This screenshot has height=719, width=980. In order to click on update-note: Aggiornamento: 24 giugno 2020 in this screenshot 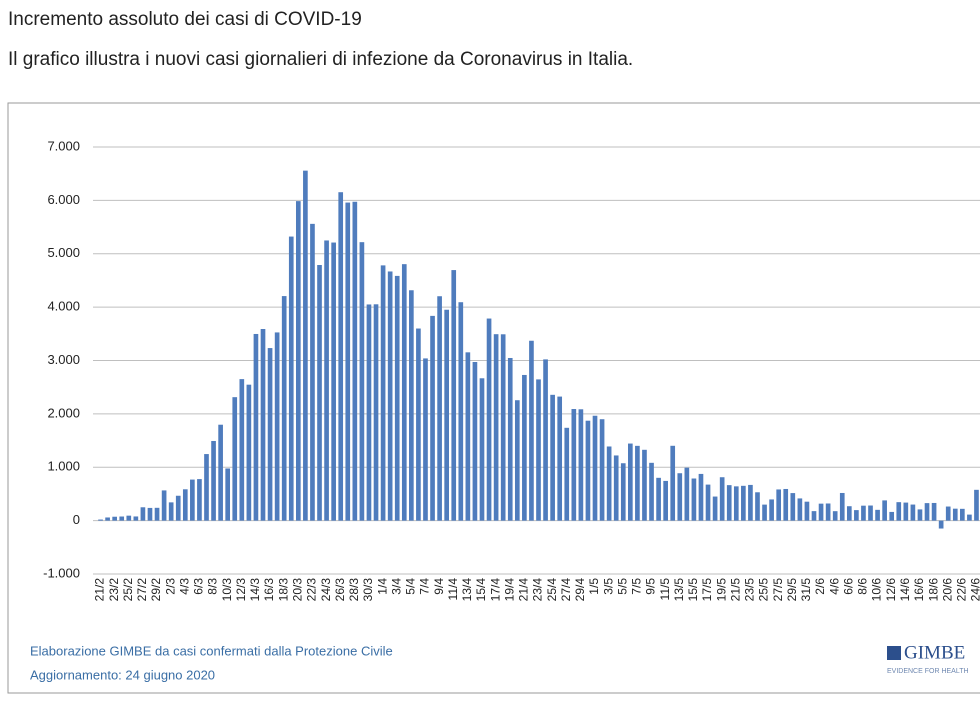, I will do `click(122, 674)`.